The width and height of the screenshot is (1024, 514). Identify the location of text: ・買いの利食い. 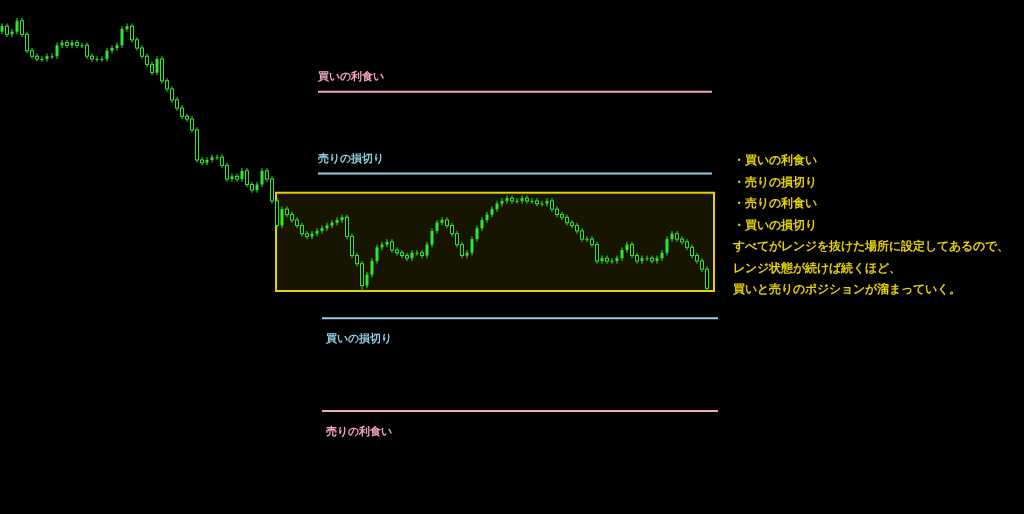
(775, 160).